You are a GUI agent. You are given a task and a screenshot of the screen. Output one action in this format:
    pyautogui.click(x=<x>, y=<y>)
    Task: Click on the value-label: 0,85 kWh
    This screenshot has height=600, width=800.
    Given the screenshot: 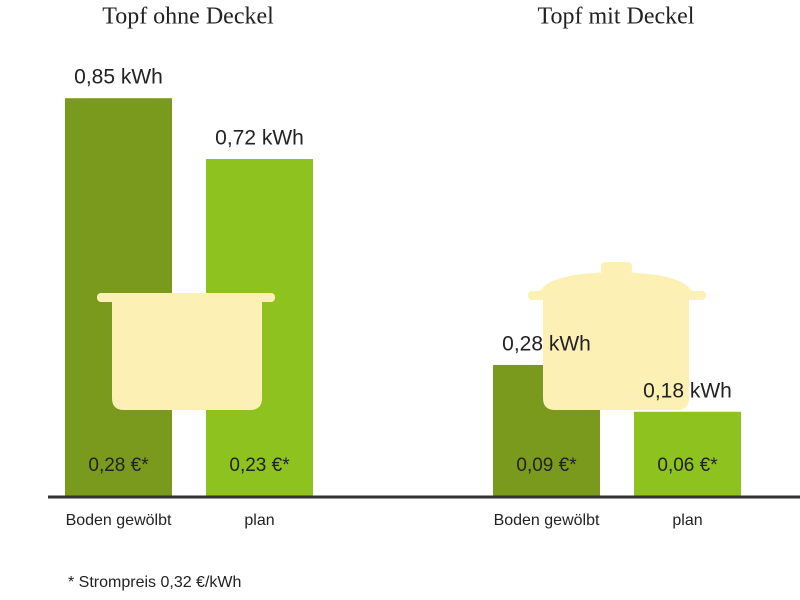 What is the action you would take?
    pyautogui.click(x=118, y=77)
    